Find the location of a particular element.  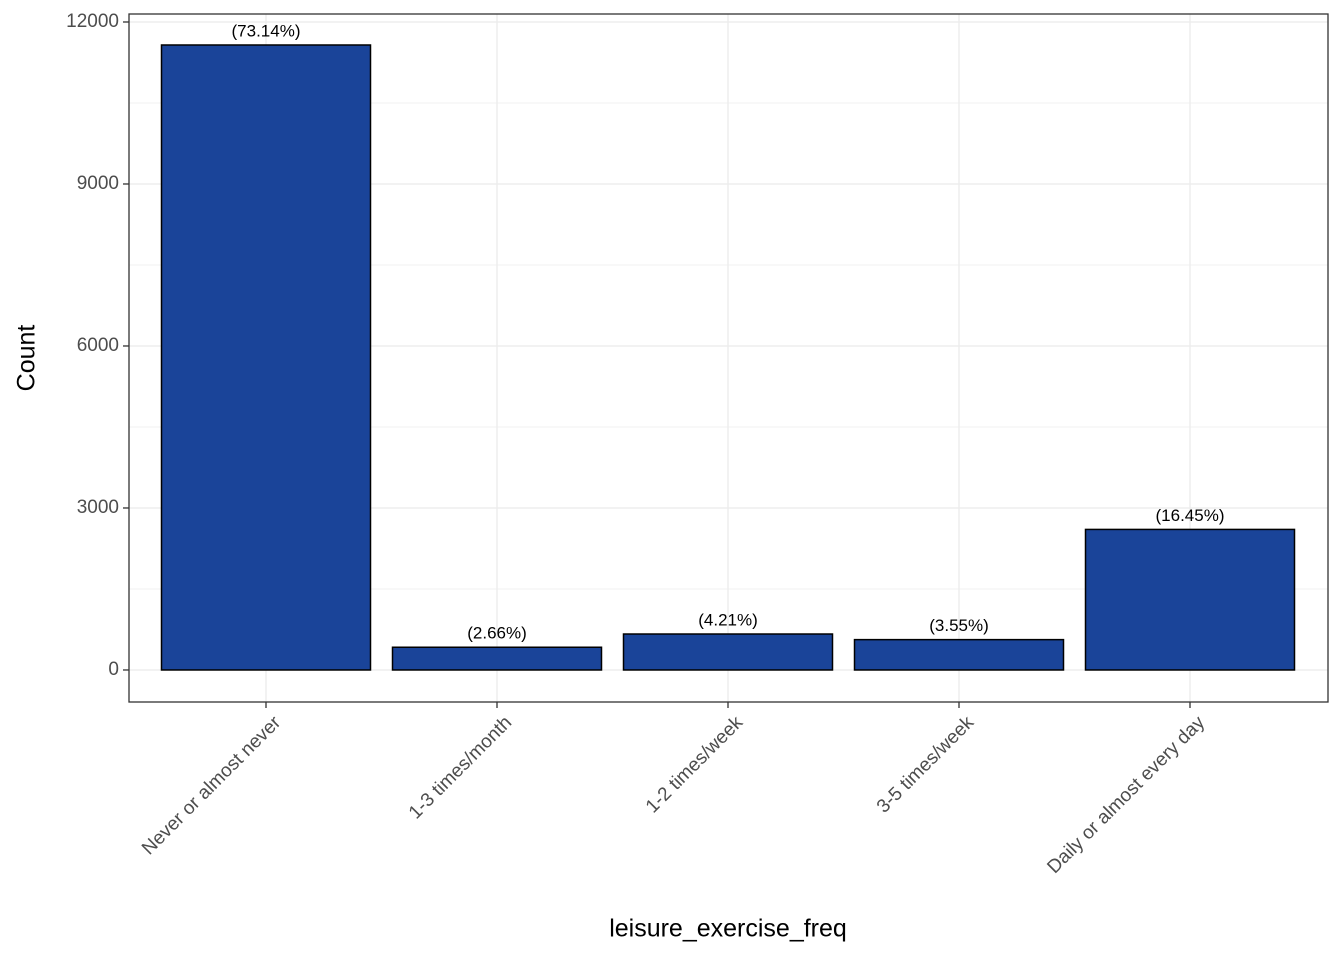

data-label: (3.55%) is located at coordinates (959, 625).